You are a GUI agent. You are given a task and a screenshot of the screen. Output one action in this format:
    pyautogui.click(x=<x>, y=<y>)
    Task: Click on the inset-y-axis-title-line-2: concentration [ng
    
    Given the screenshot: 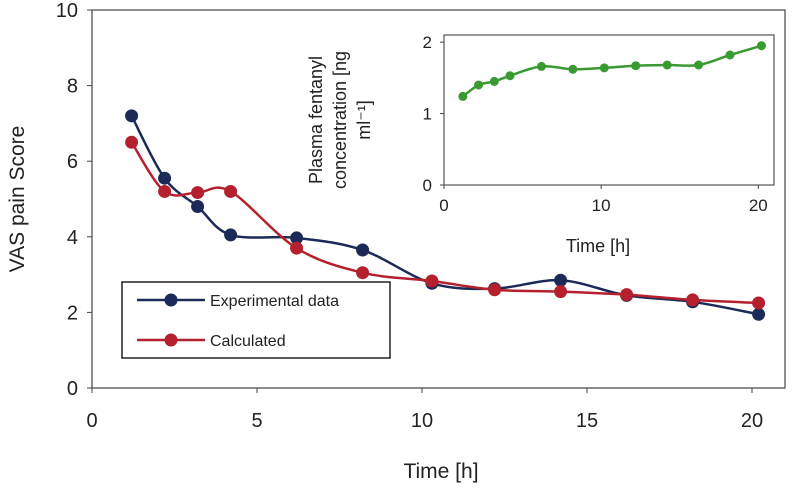 What is the action you would take?
    pyautogui.click(x=340, y=120)
    